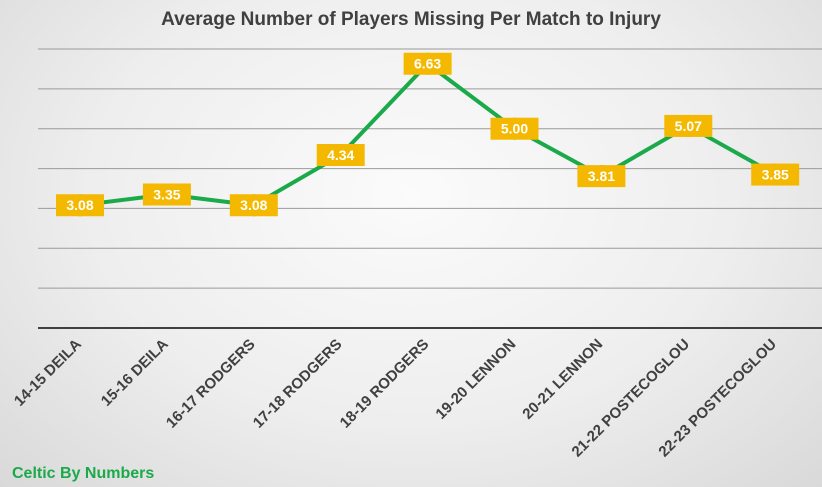 The image size is (822, 487). I want to click on data-label: 4.34, so click(340, 155).